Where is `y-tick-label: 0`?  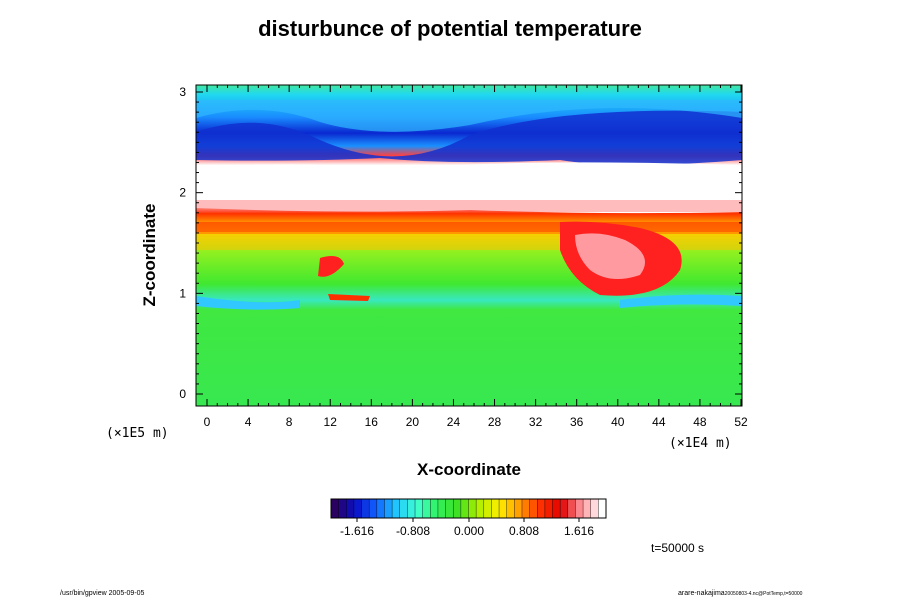
y-tick-label: 0 is located at coordinates (182, 394).